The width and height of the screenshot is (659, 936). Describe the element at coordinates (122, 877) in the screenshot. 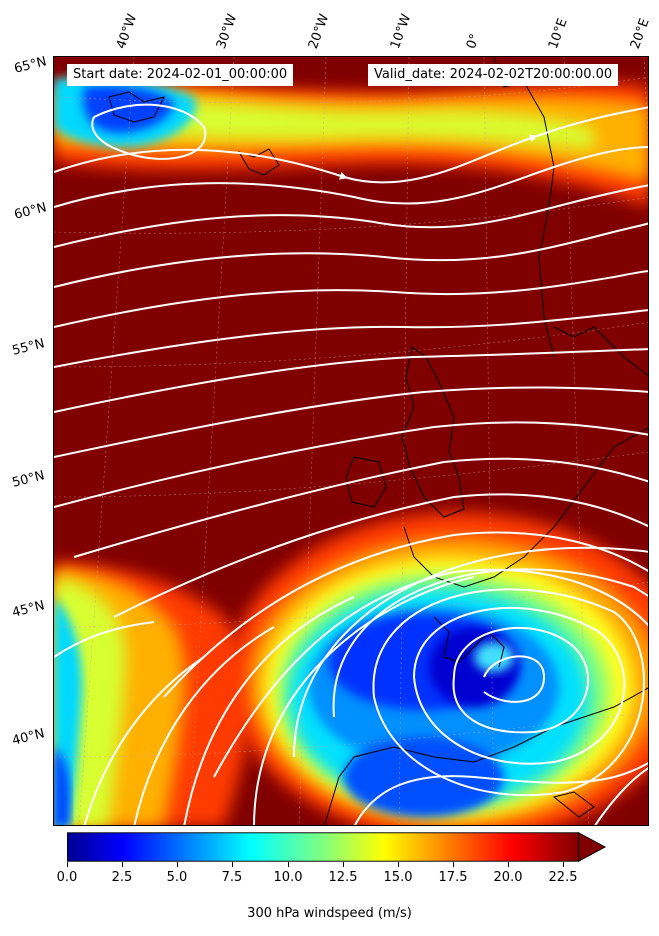

I see `colorbar-tick-label: 2.5` at that location.